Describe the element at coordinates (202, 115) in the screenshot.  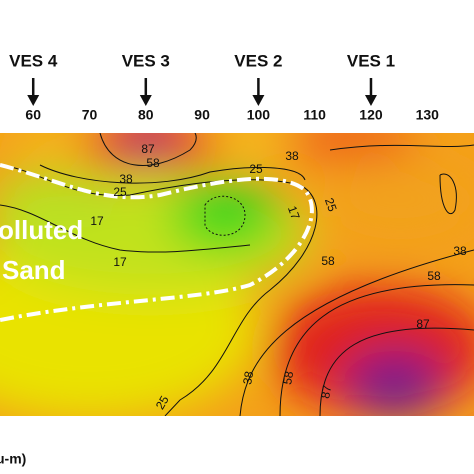
I see `x-tick-label: 90` at that location.